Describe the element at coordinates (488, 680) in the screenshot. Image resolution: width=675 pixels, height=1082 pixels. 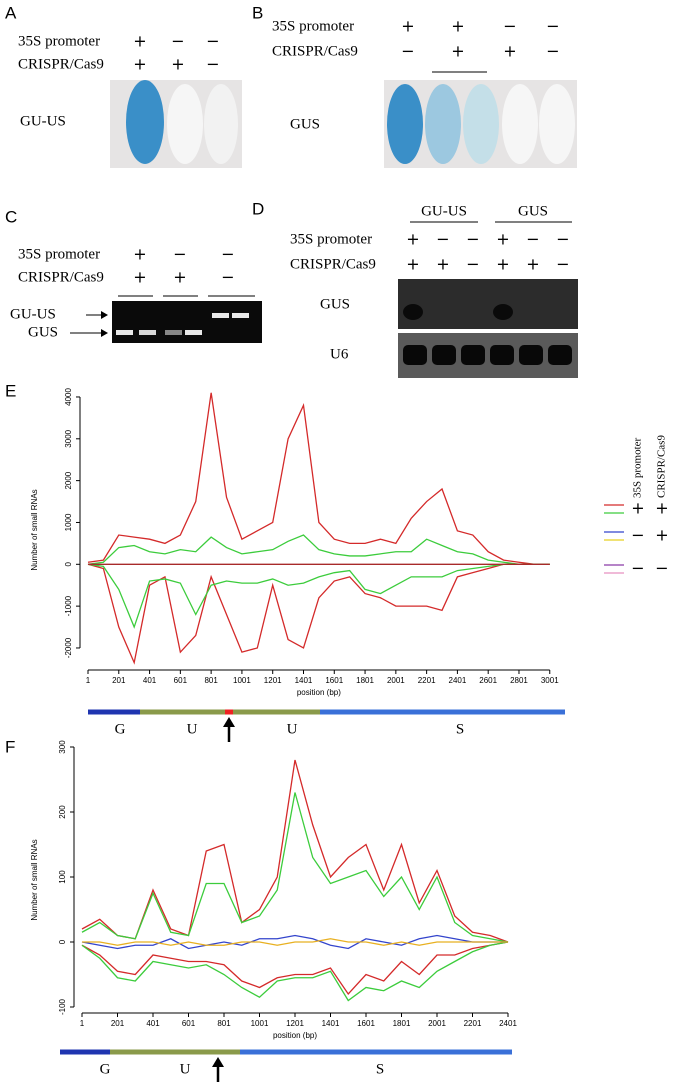
I see `x-tick-label: 2601` at that location.